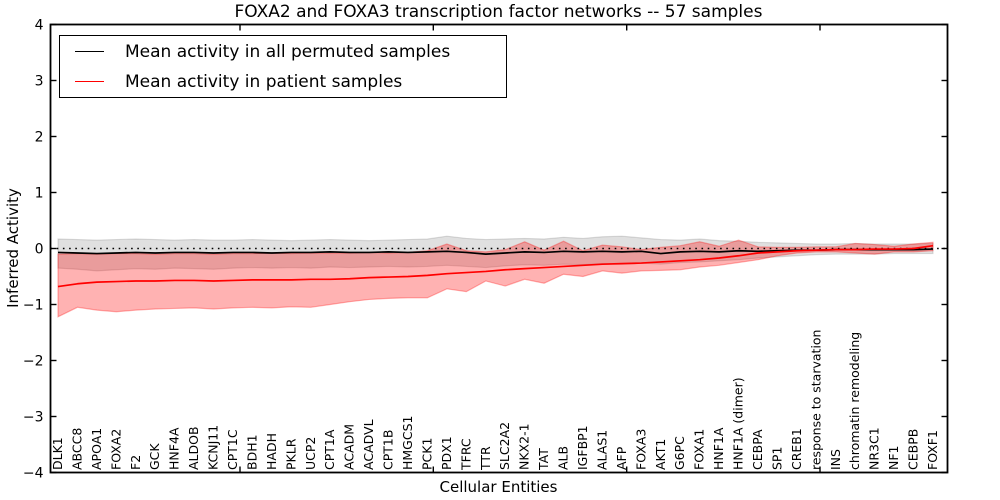 This screenshot has width=1000, height=500. Describe the element at coordinates (271, 451) in the screenshot. I see `x-category-label: HADH` at that location.